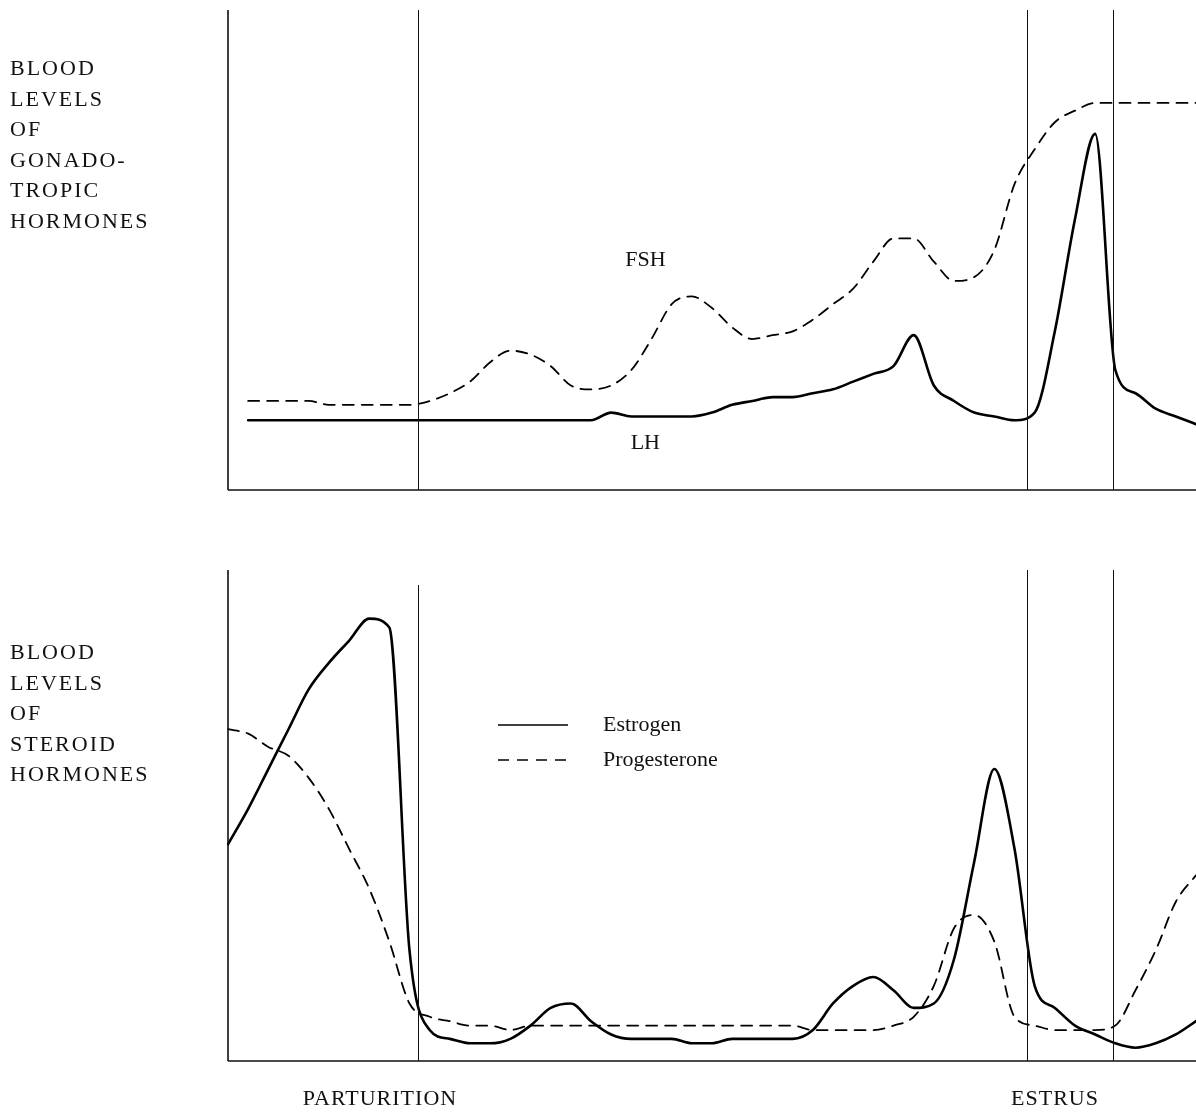 This screenshot has height=1113, width=1196. Describe the element at coordinates (80, 144) in the screenshot. I see `y-axis-title: BLOOD LEVELS OF GONADO- TROPIC HORMONES` at that location.